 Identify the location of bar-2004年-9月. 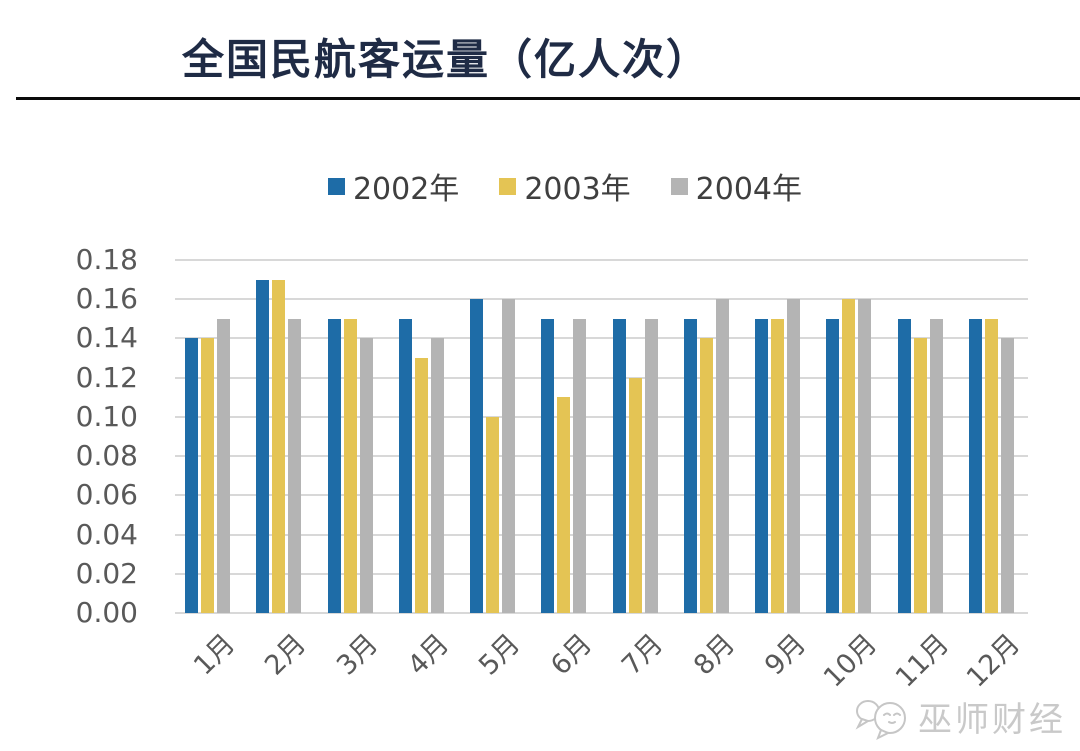
(794, 456).